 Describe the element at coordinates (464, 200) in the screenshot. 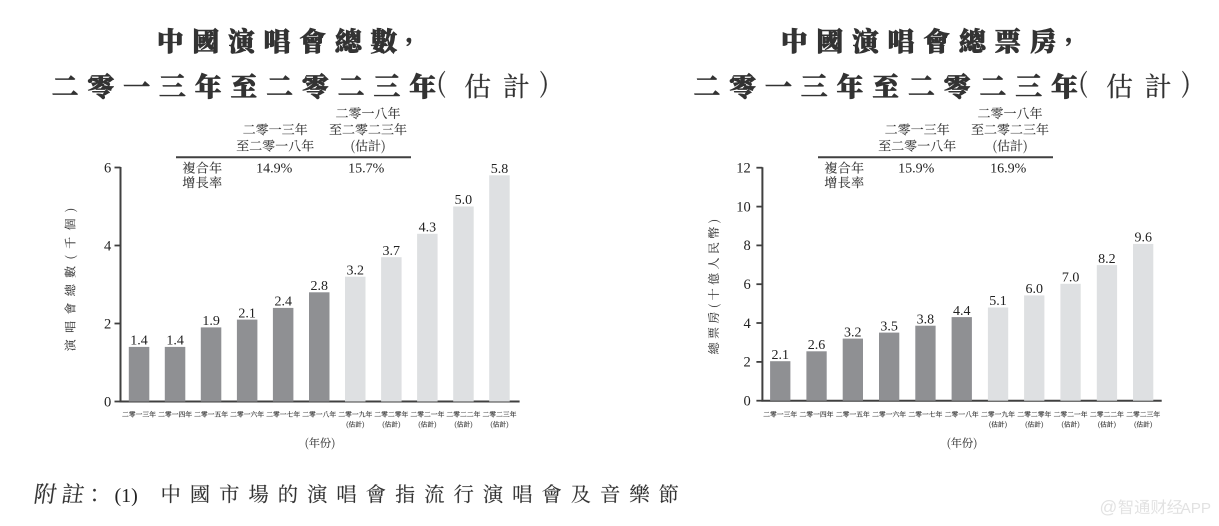

I see `svg-text: 5.0` at that location.